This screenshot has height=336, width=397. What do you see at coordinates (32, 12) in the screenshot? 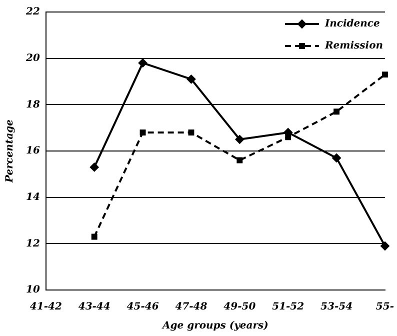
I see `y-tick-label: 22` at bounding box center [32, 12].